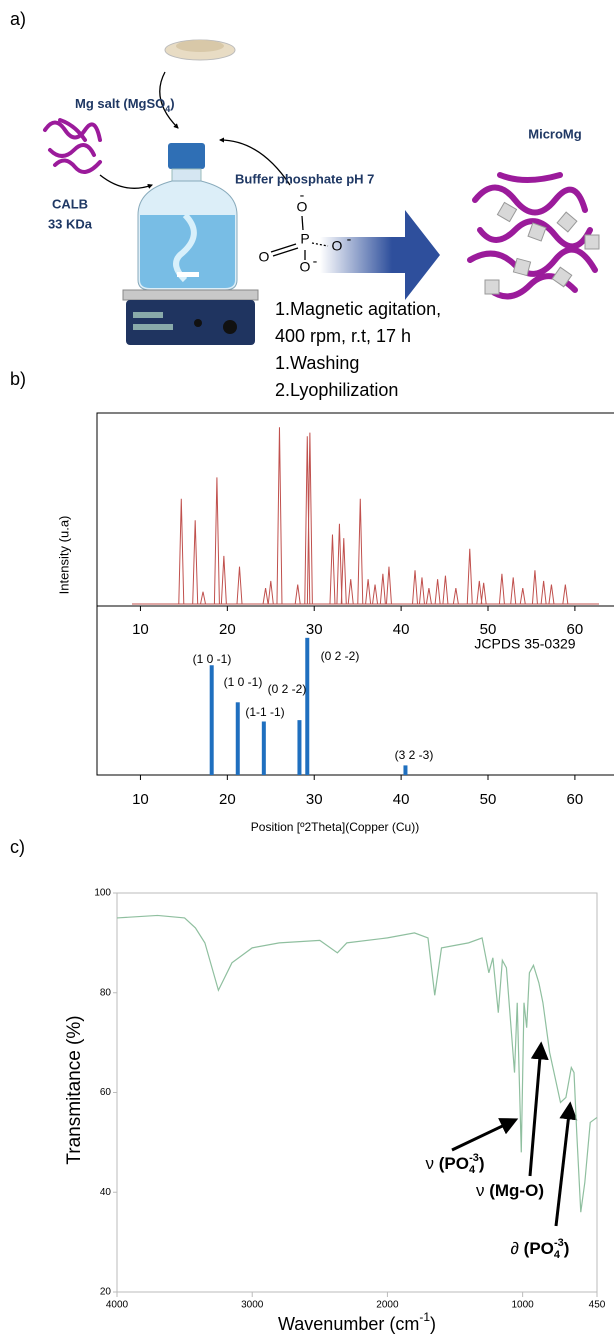 The height and width of the screenshot is (1340, 614). I want to click on x-tick-label: 3000, so click(252, 1305).